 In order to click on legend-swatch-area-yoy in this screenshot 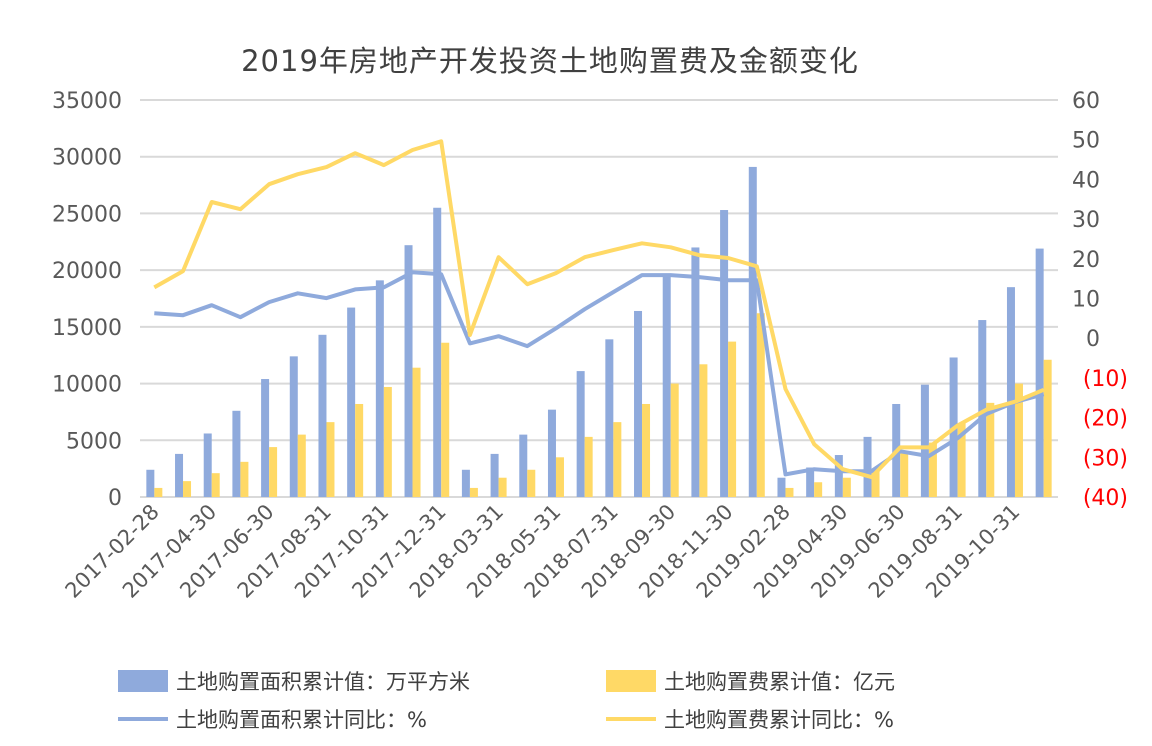, I will do `click(143, 719)`.